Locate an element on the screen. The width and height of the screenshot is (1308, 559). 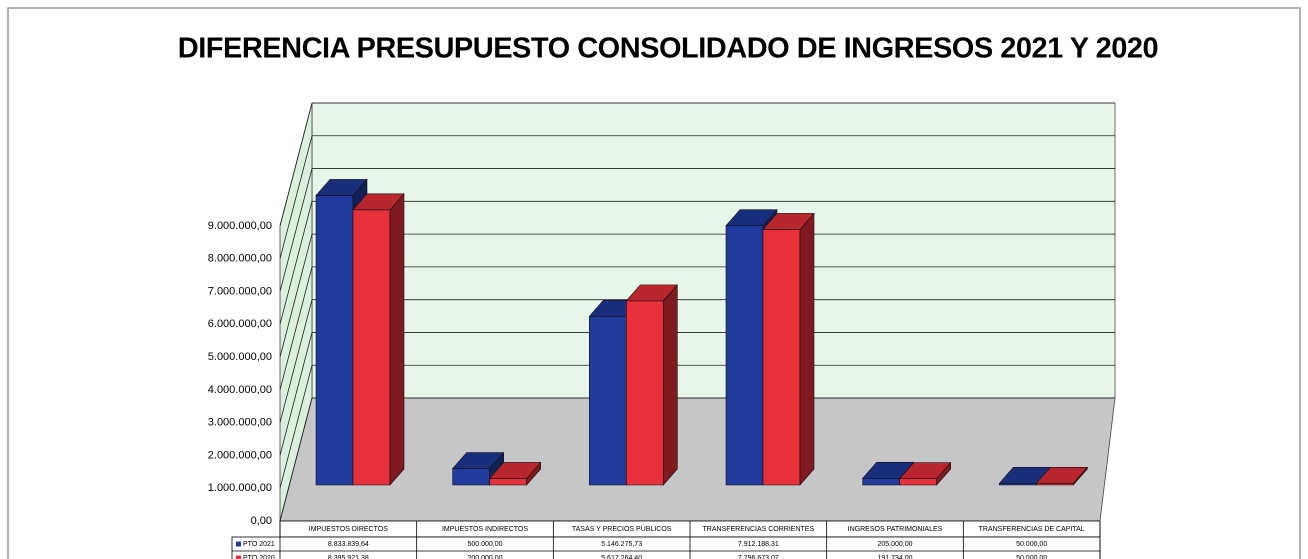
value-label: 7.796.673,07 is located at coordinates (758, 557).